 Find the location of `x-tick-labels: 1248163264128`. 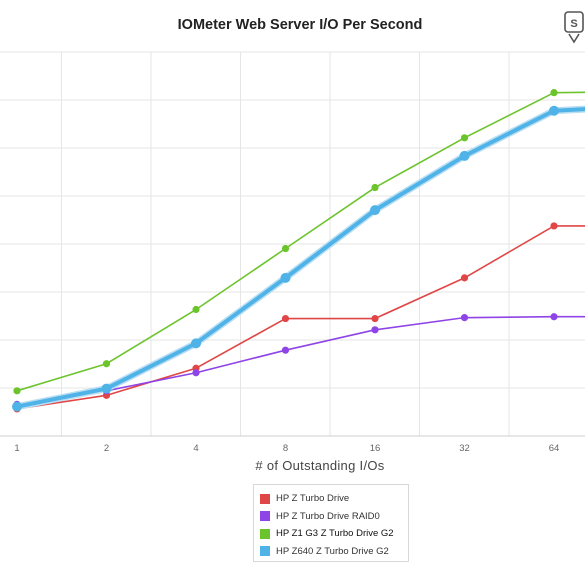

x-tick-labels: 1248163264128 is located at coordinates (287, 448).